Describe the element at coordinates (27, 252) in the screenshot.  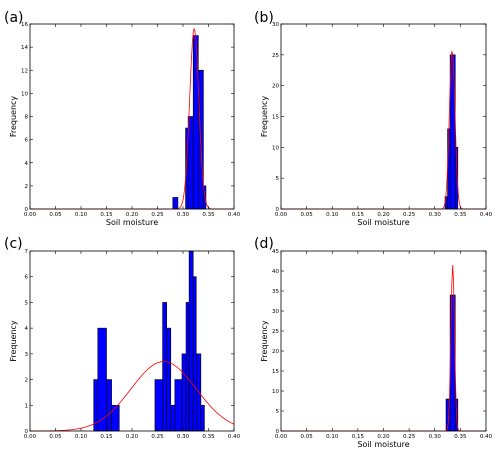
I see `y-tick-label: 7` at that location.